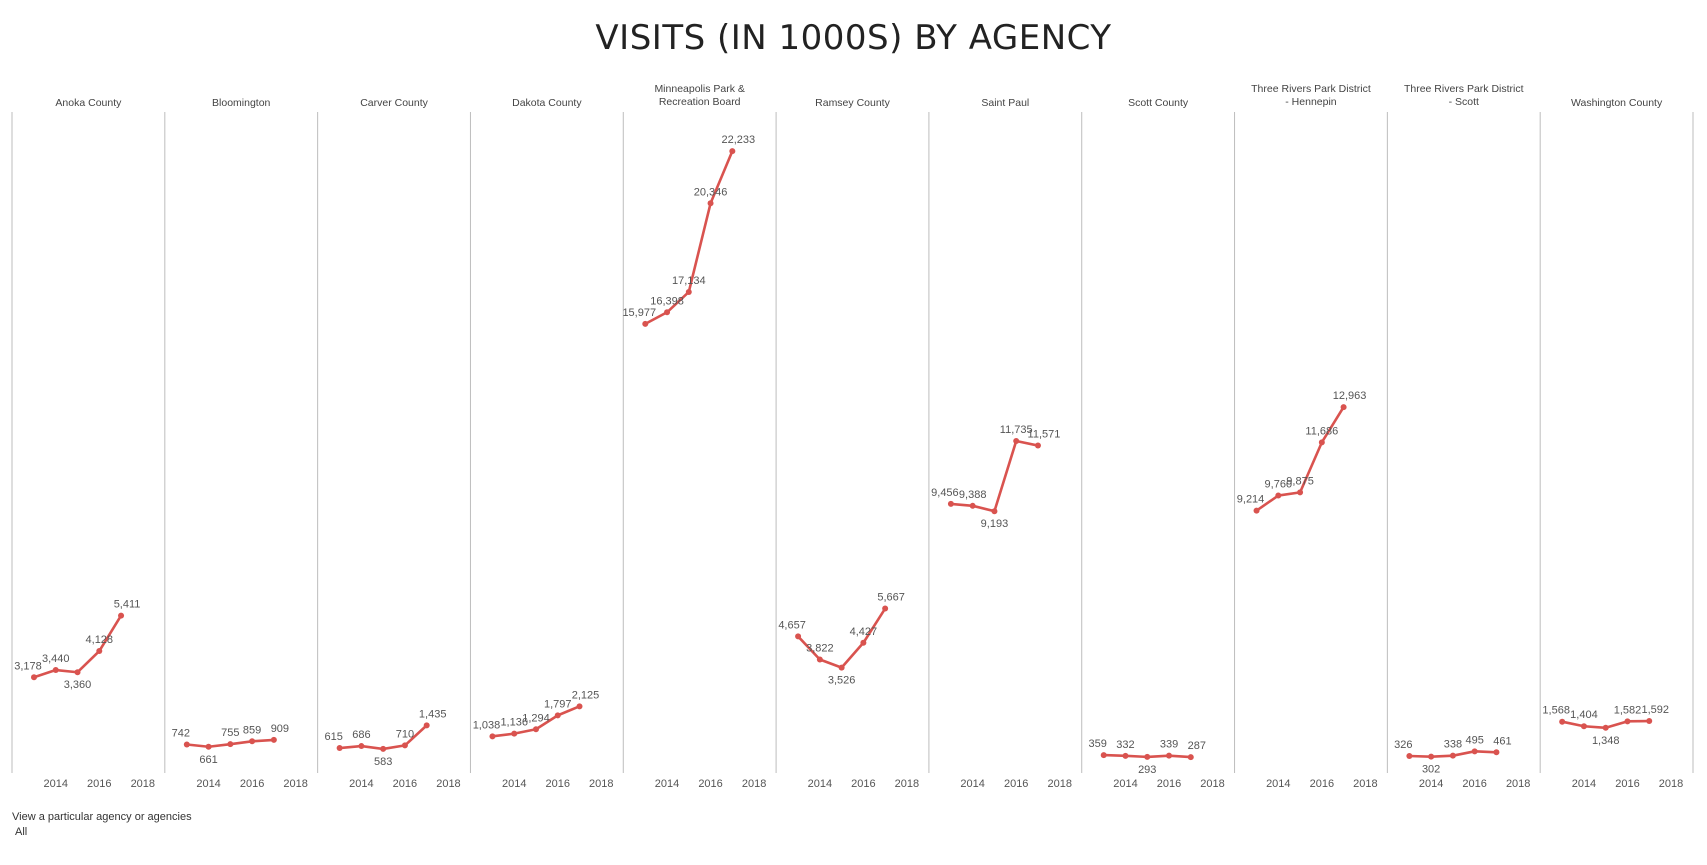 The width and height of the screenshot is (1707, 865). I want to click on data-label: 11,735, so click(1016, 430).